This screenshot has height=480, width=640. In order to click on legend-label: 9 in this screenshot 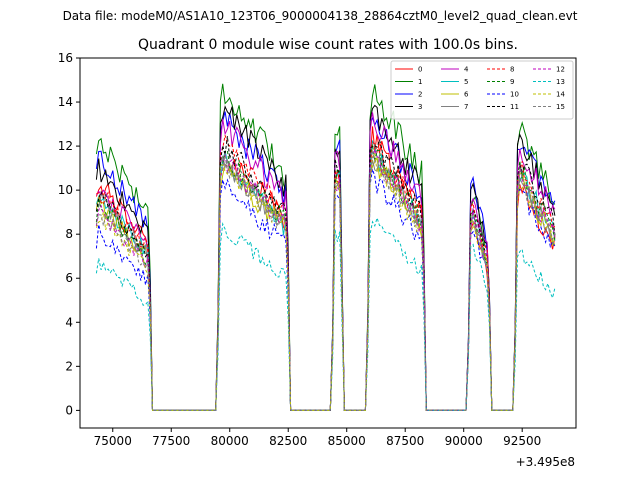, I will do `click(512, 82)`.